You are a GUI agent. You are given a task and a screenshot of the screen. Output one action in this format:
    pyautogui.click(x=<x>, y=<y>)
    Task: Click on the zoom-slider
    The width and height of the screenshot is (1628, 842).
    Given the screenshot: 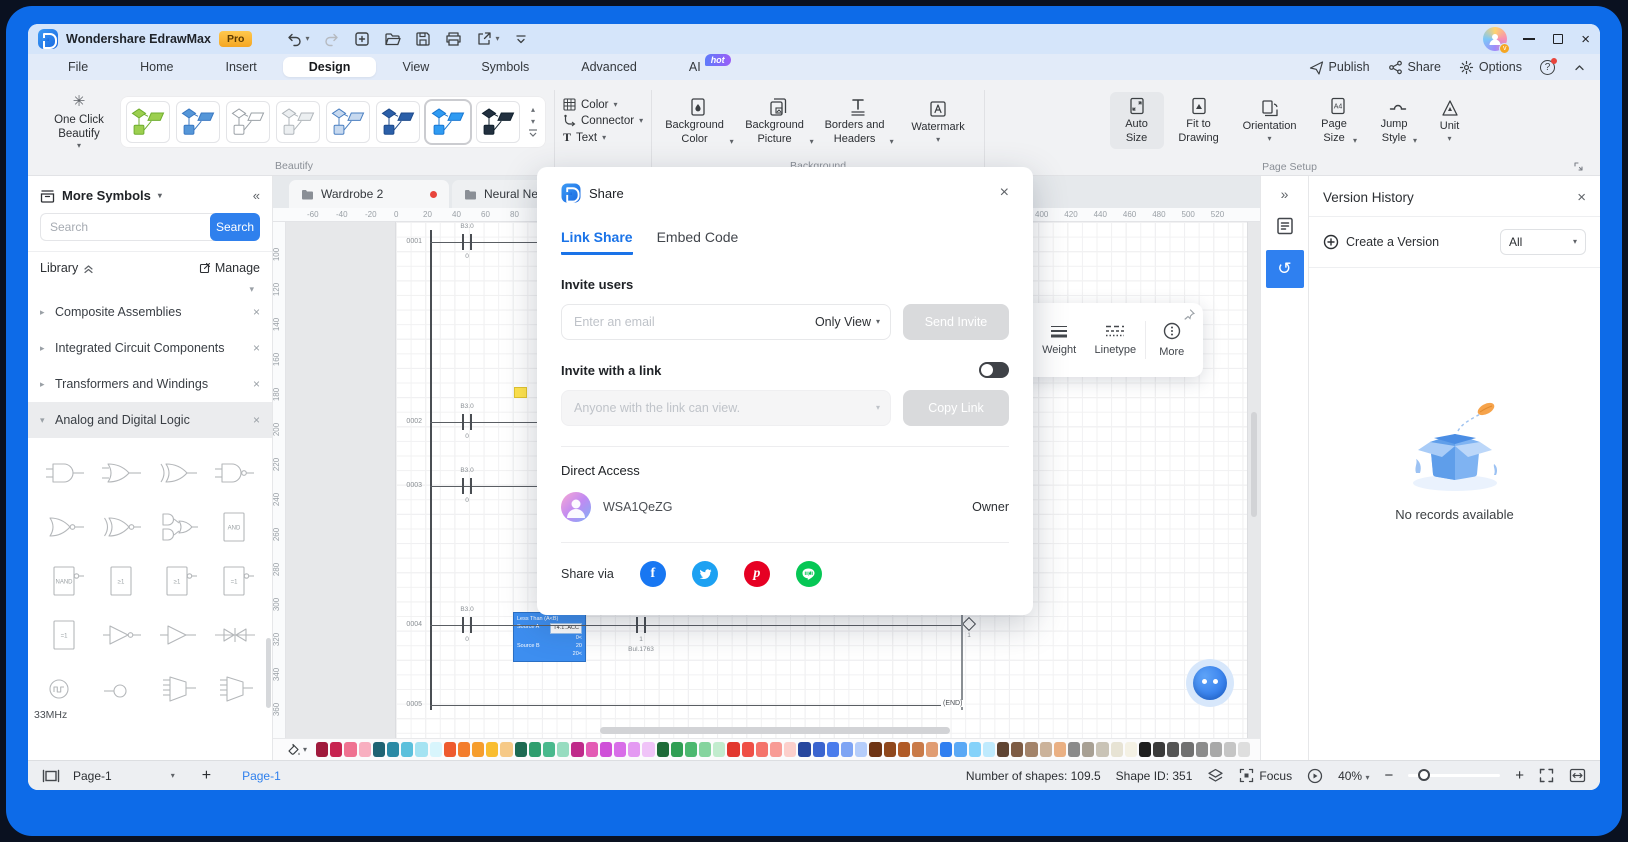 What is the action you would take?
    pyautogui.click(x=1454, y=775)
    